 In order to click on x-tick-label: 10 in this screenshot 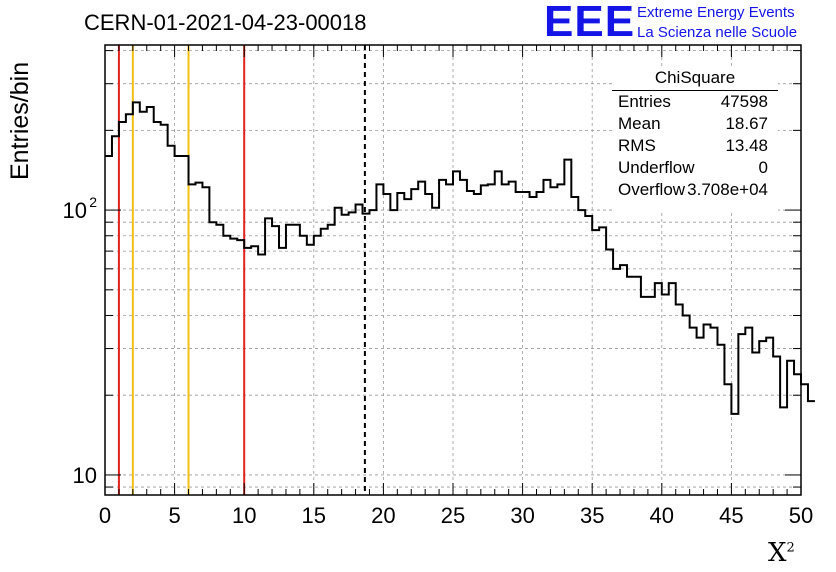, I will do `click(244, 515)`.